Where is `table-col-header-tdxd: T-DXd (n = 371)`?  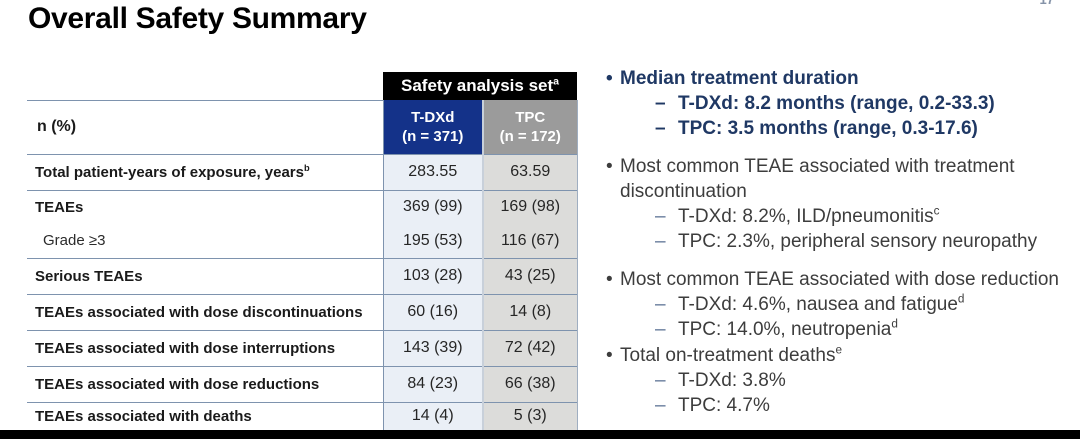 table-col-header-tdxd: T-DXd (n = 371) is located at coordinates (432, 127).